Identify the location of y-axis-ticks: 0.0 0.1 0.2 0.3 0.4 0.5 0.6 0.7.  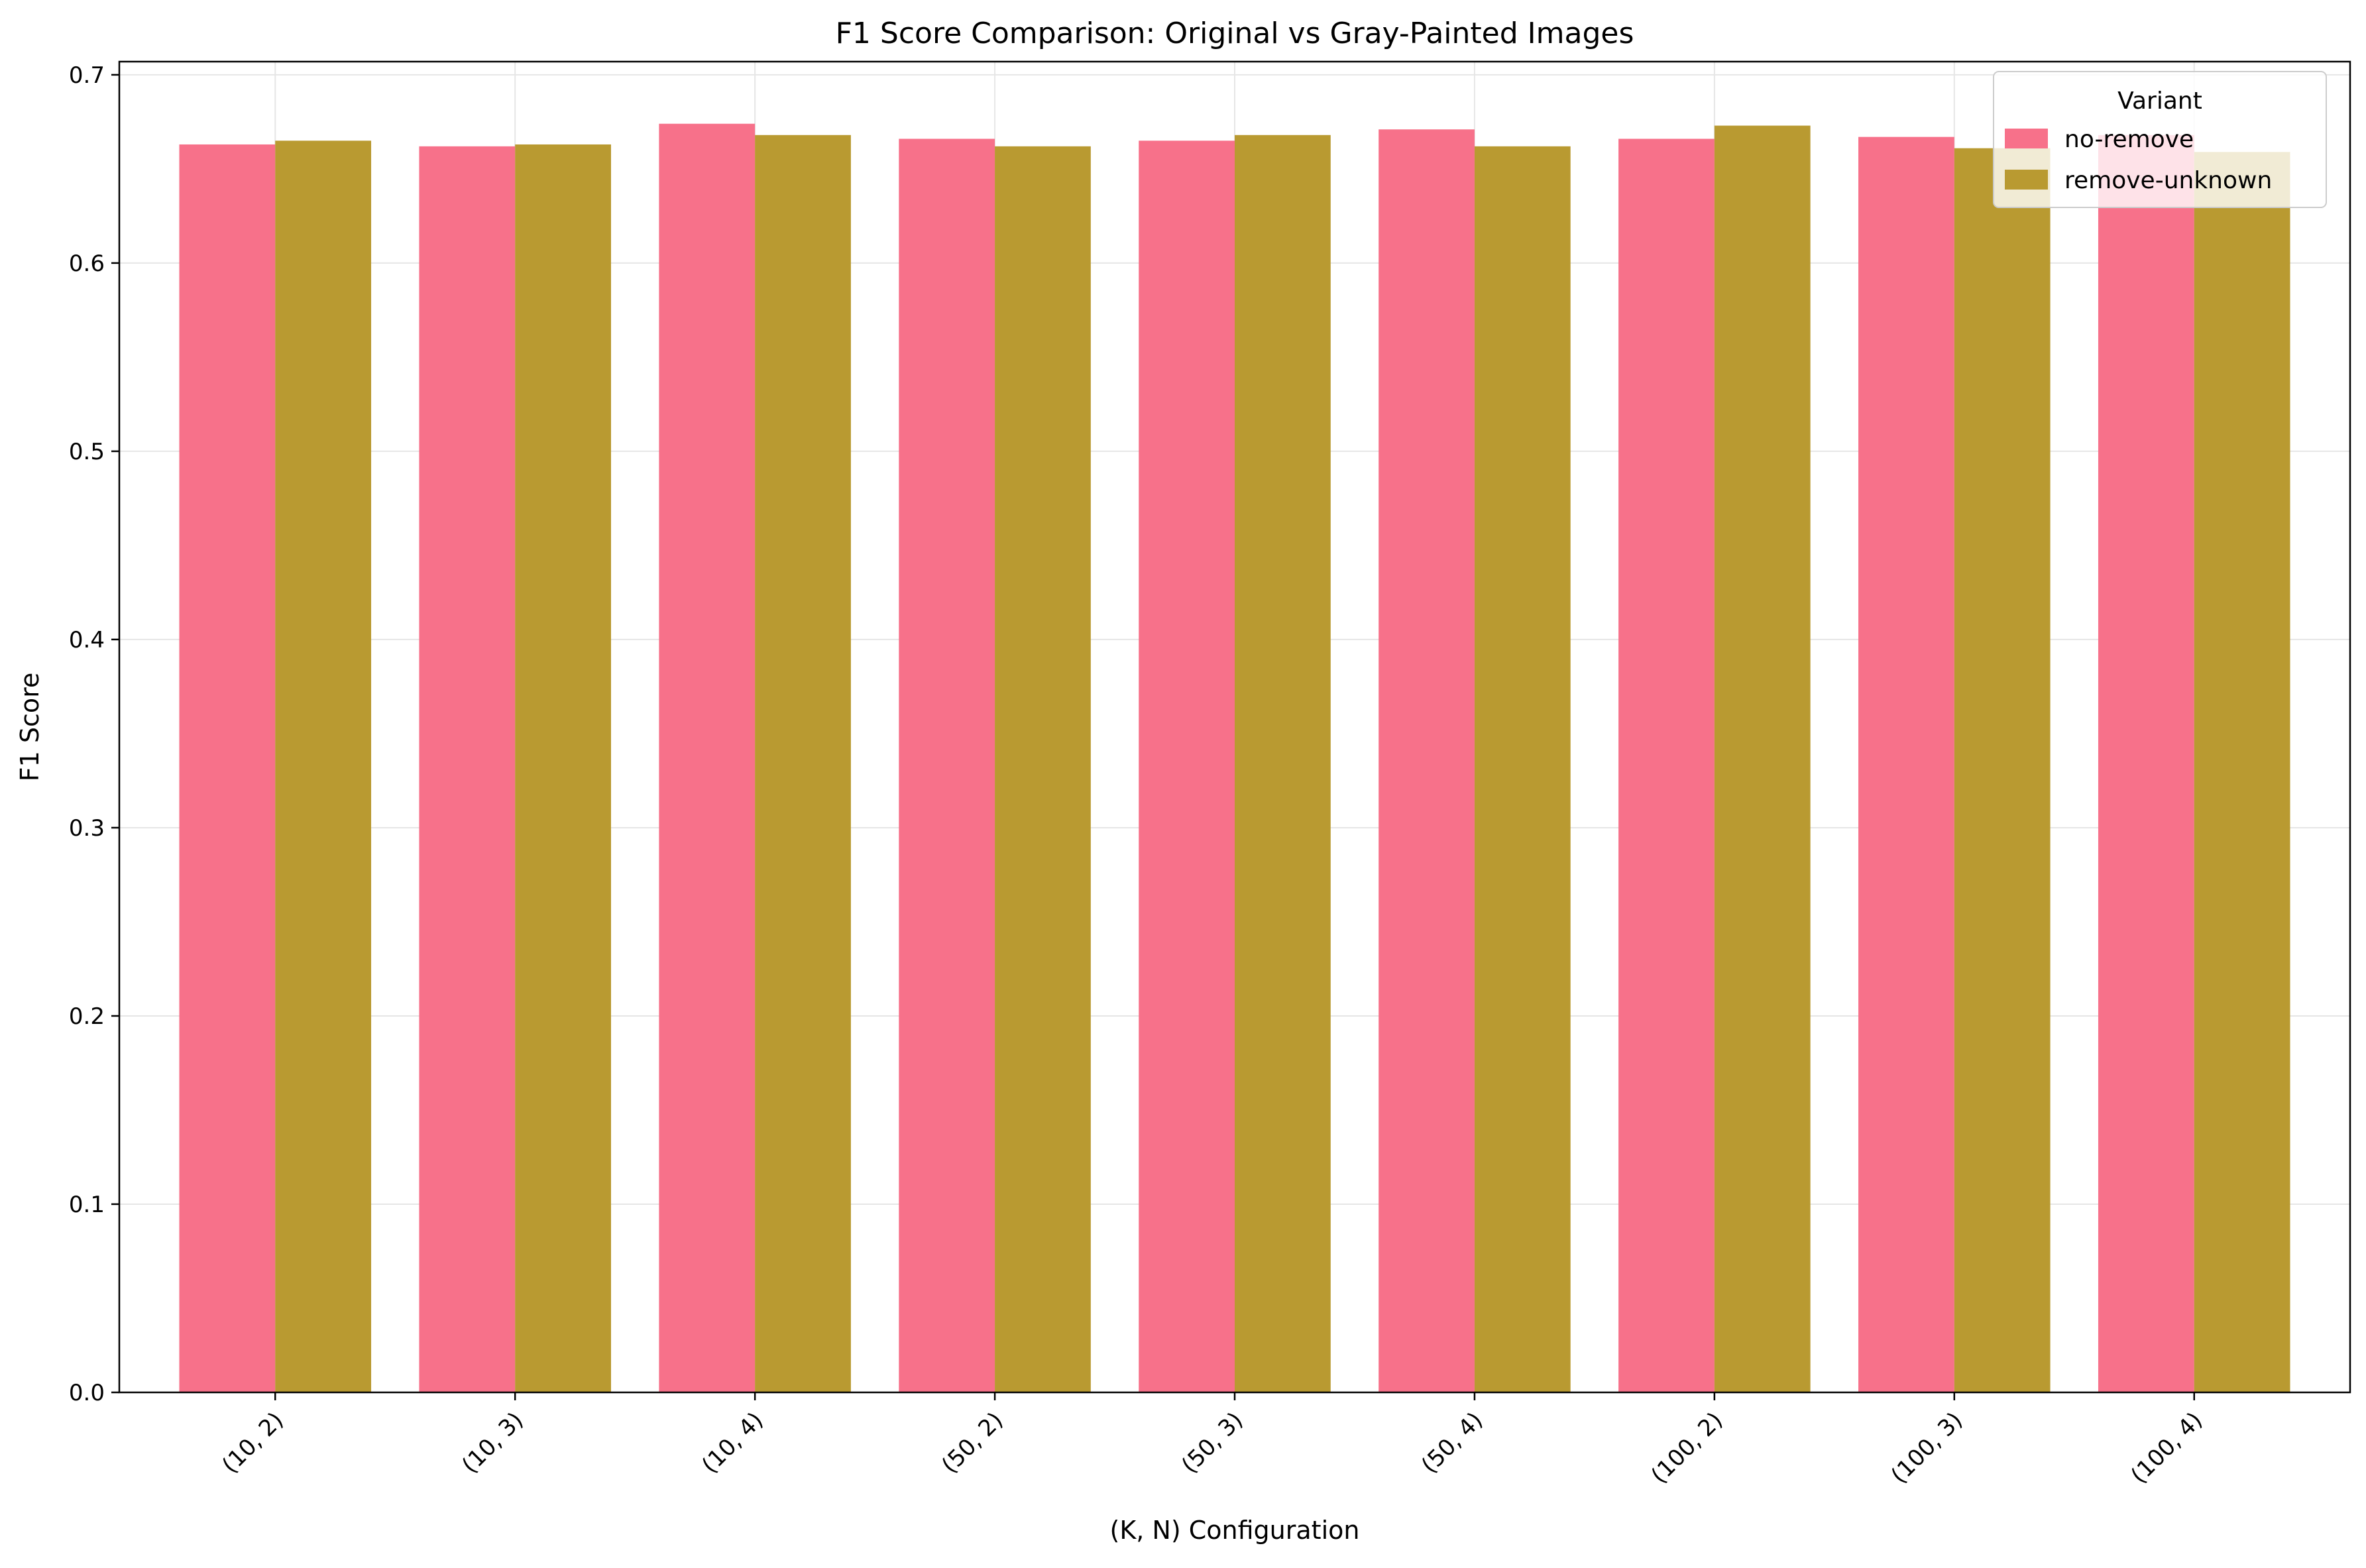
(94, 734).